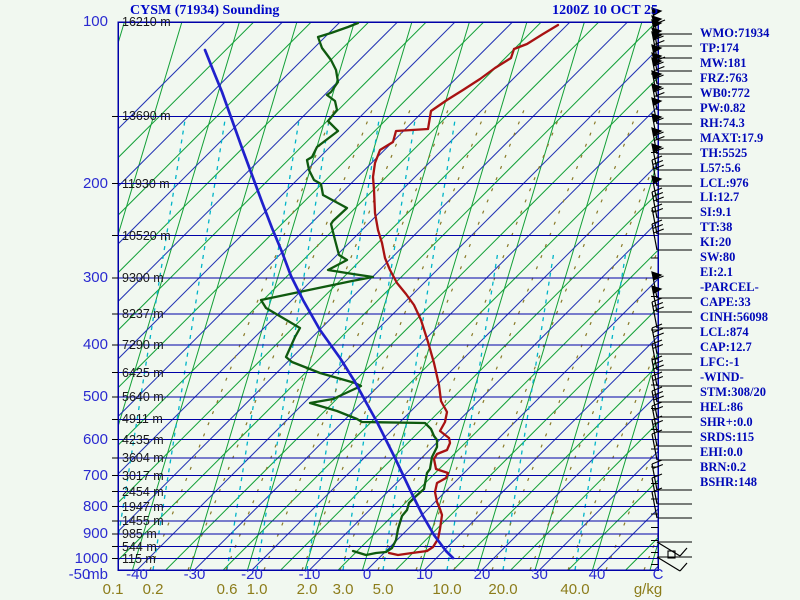 Image resolution: width=800 pixels, height=600 pixels. I want to click on height-label: 10520 m, so click(146, 235).